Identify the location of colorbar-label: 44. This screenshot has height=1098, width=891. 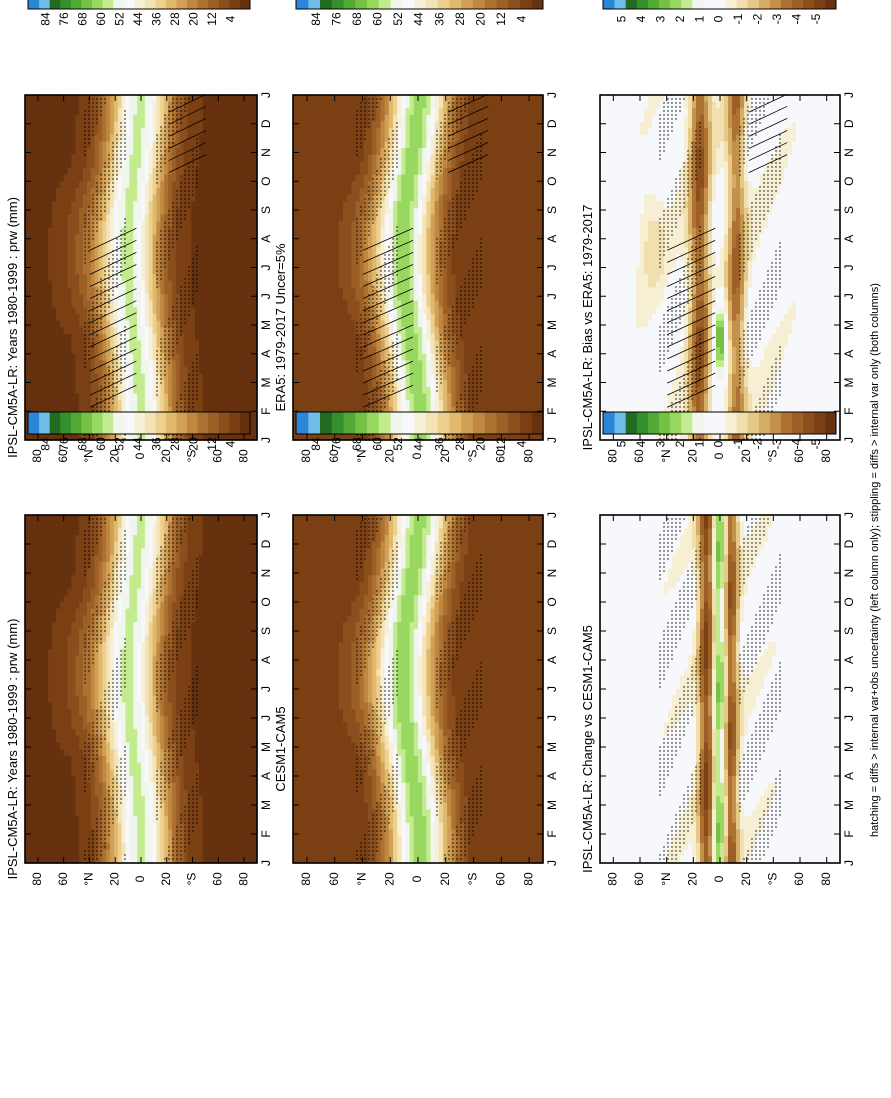
(138, 19).